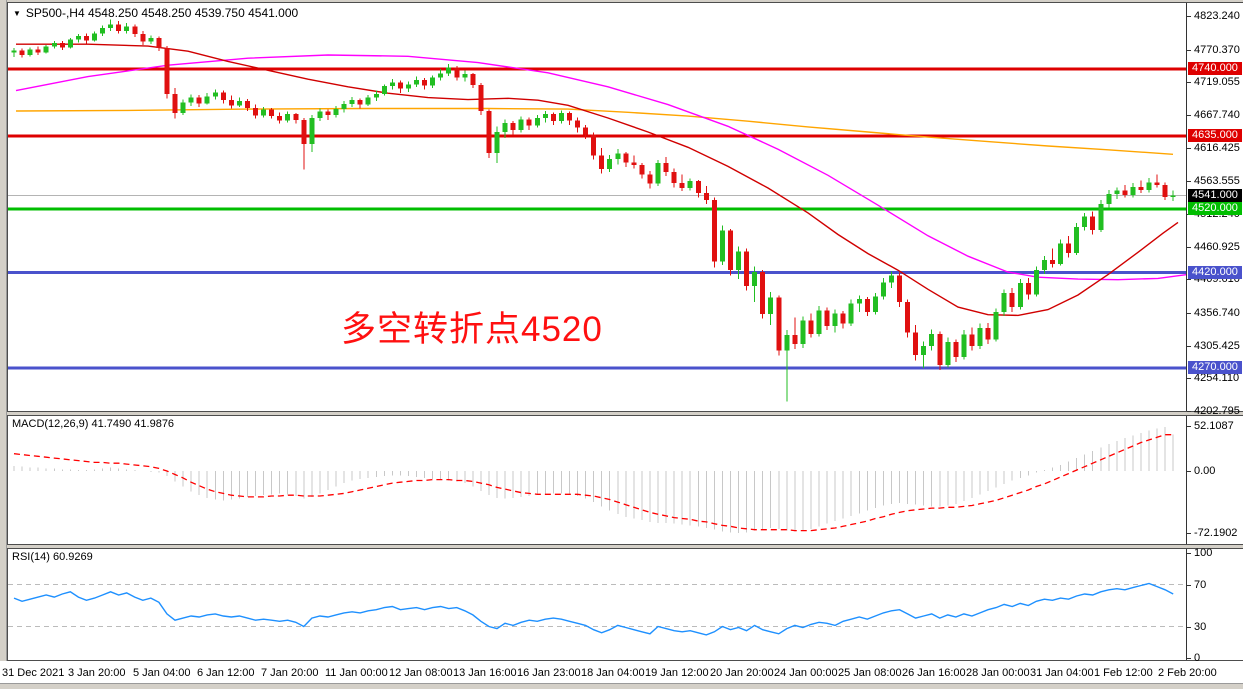 This screenshot has width=1243, height=689. I want to click on price-line-badge: 4520.000, so click(1215, 209).